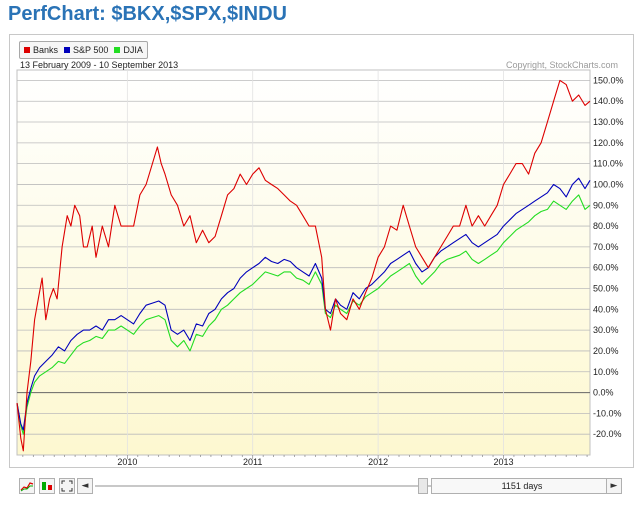  I want to click on copyright-label: Copyright, StockCharts.com, so click(561, 65).